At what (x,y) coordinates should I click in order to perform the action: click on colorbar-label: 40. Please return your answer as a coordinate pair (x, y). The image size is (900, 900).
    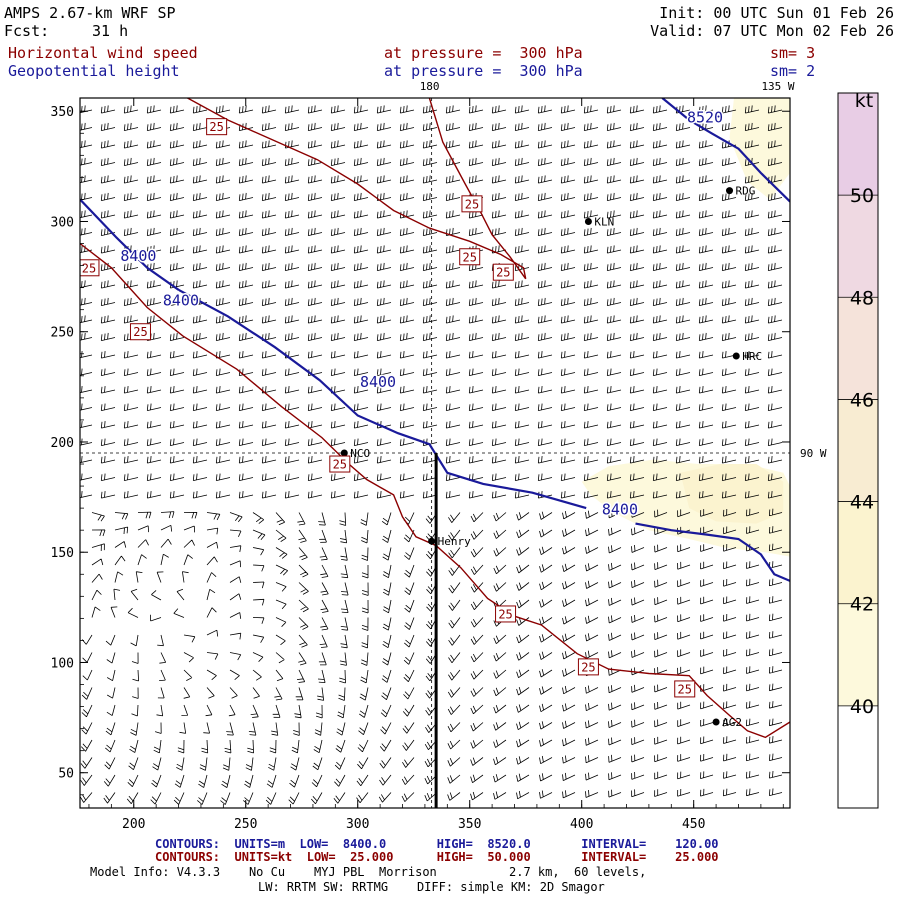
    Looking at the image, I should click on (862, 707).